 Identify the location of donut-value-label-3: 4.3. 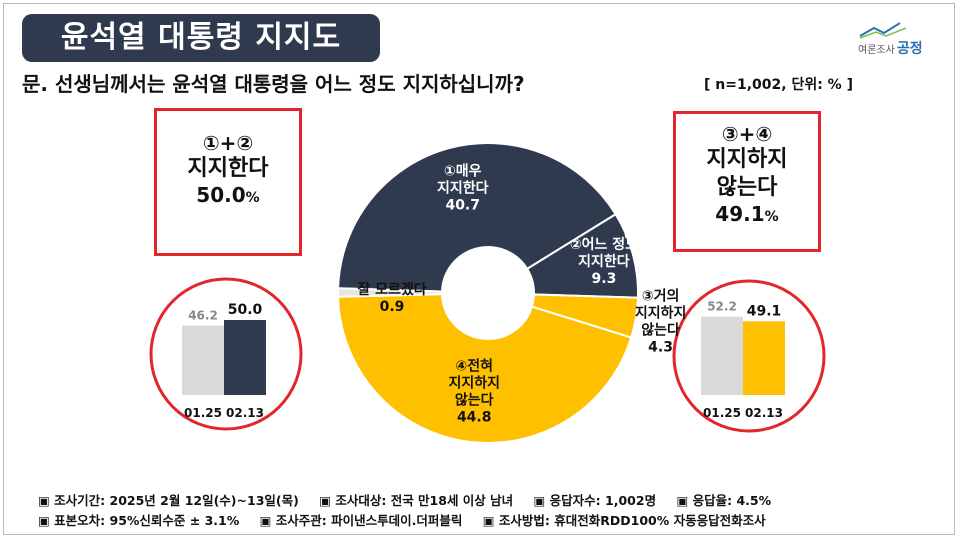
(660, 348).